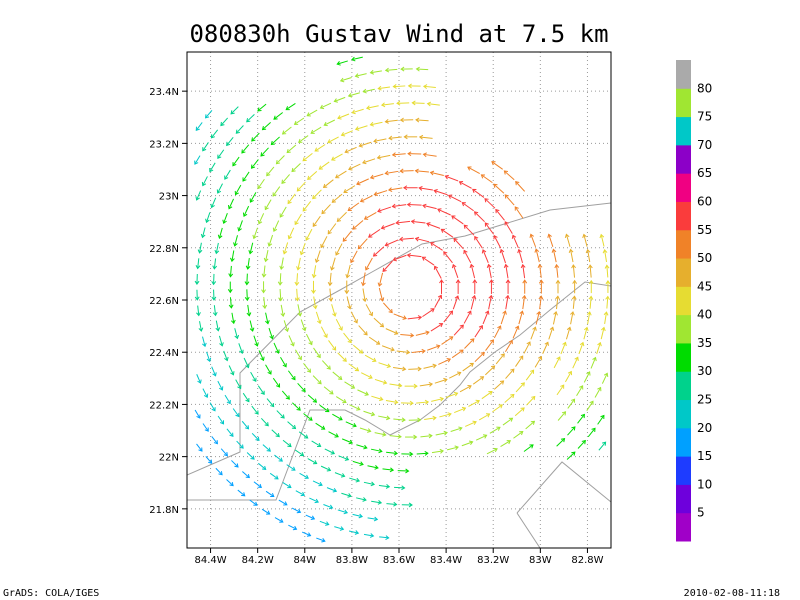 This screenshot has height=600, width=800. I want to click on colorbar: 5 10 15 20 25 30 35 40 45 50 55 60 65 70 75 80, so click(694, 301).